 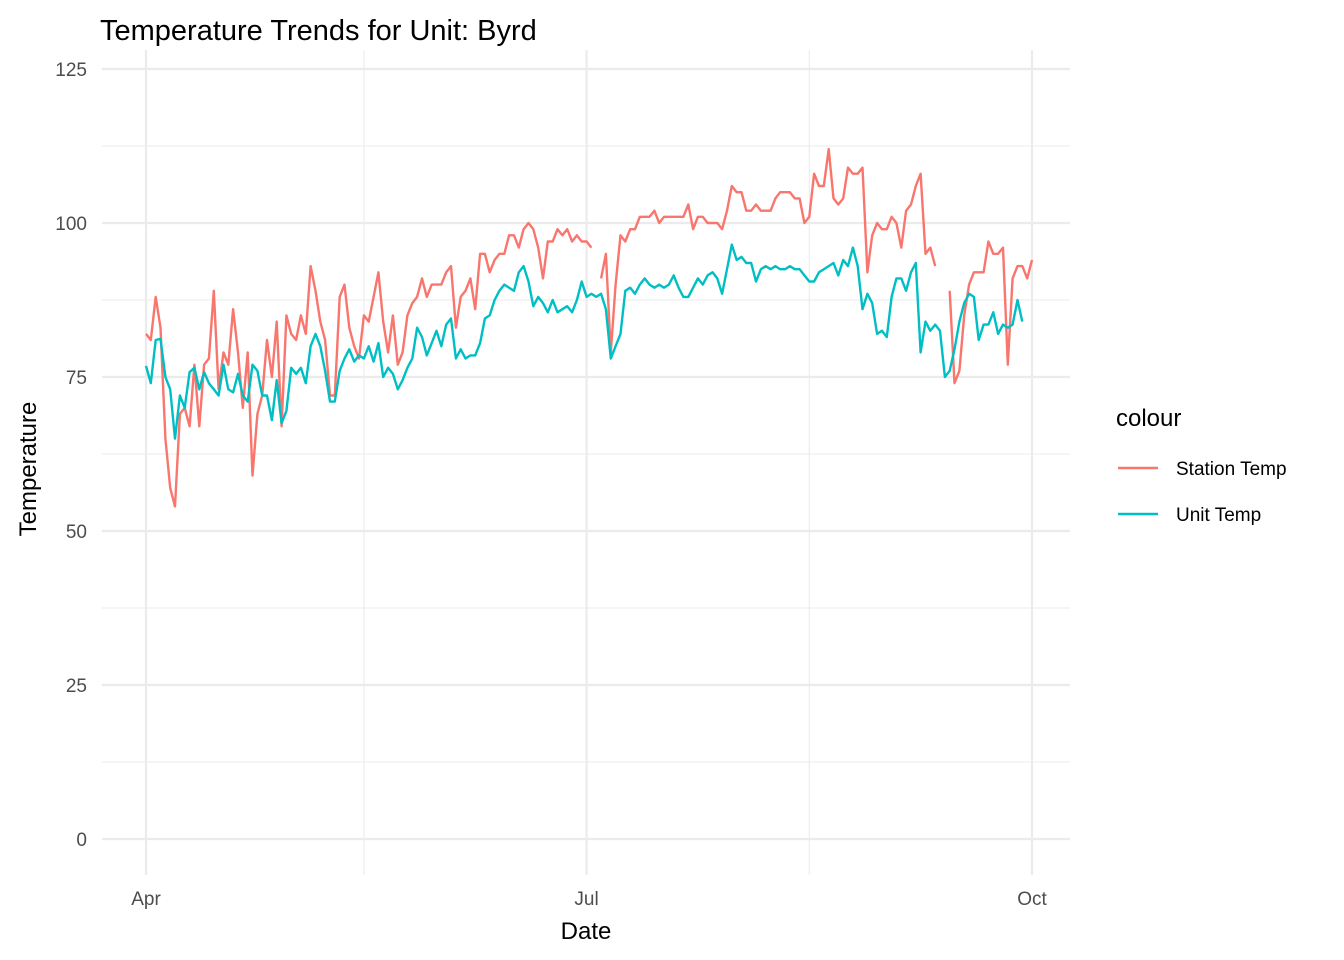 I want to click on legend-item-label: Station Temp, so click(x=1231, y=469).